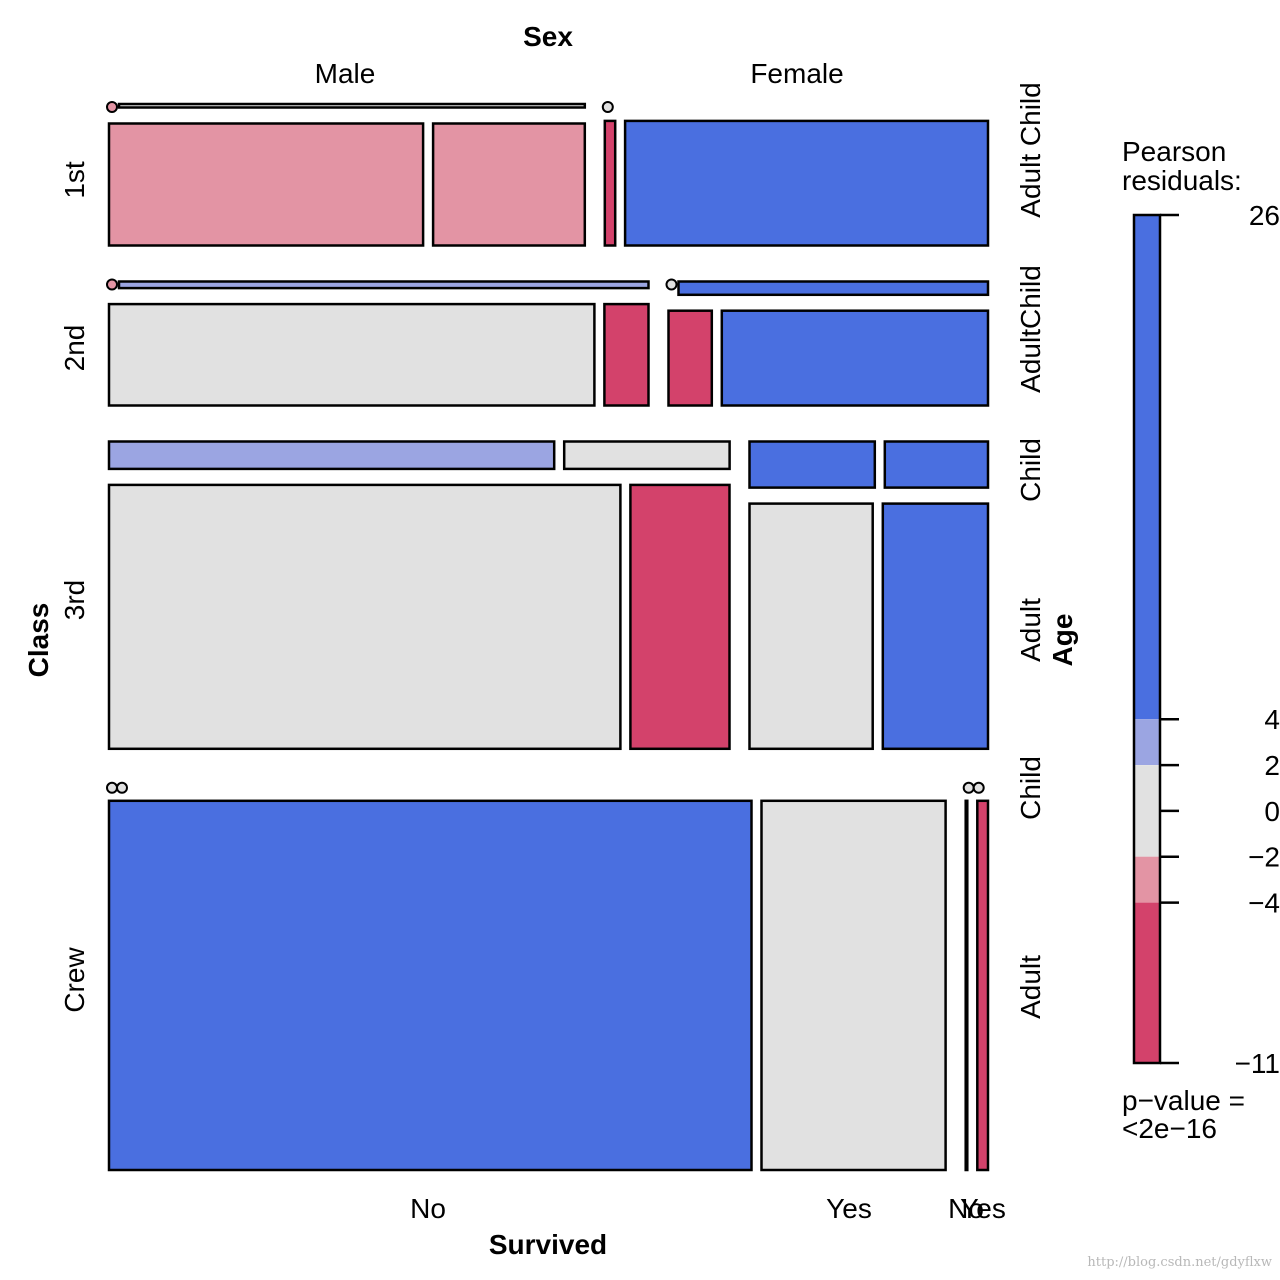  Describe the element at coordinates (983, 985) in the screenshot. I see `tile-crew-female-adult-yes` at that location.